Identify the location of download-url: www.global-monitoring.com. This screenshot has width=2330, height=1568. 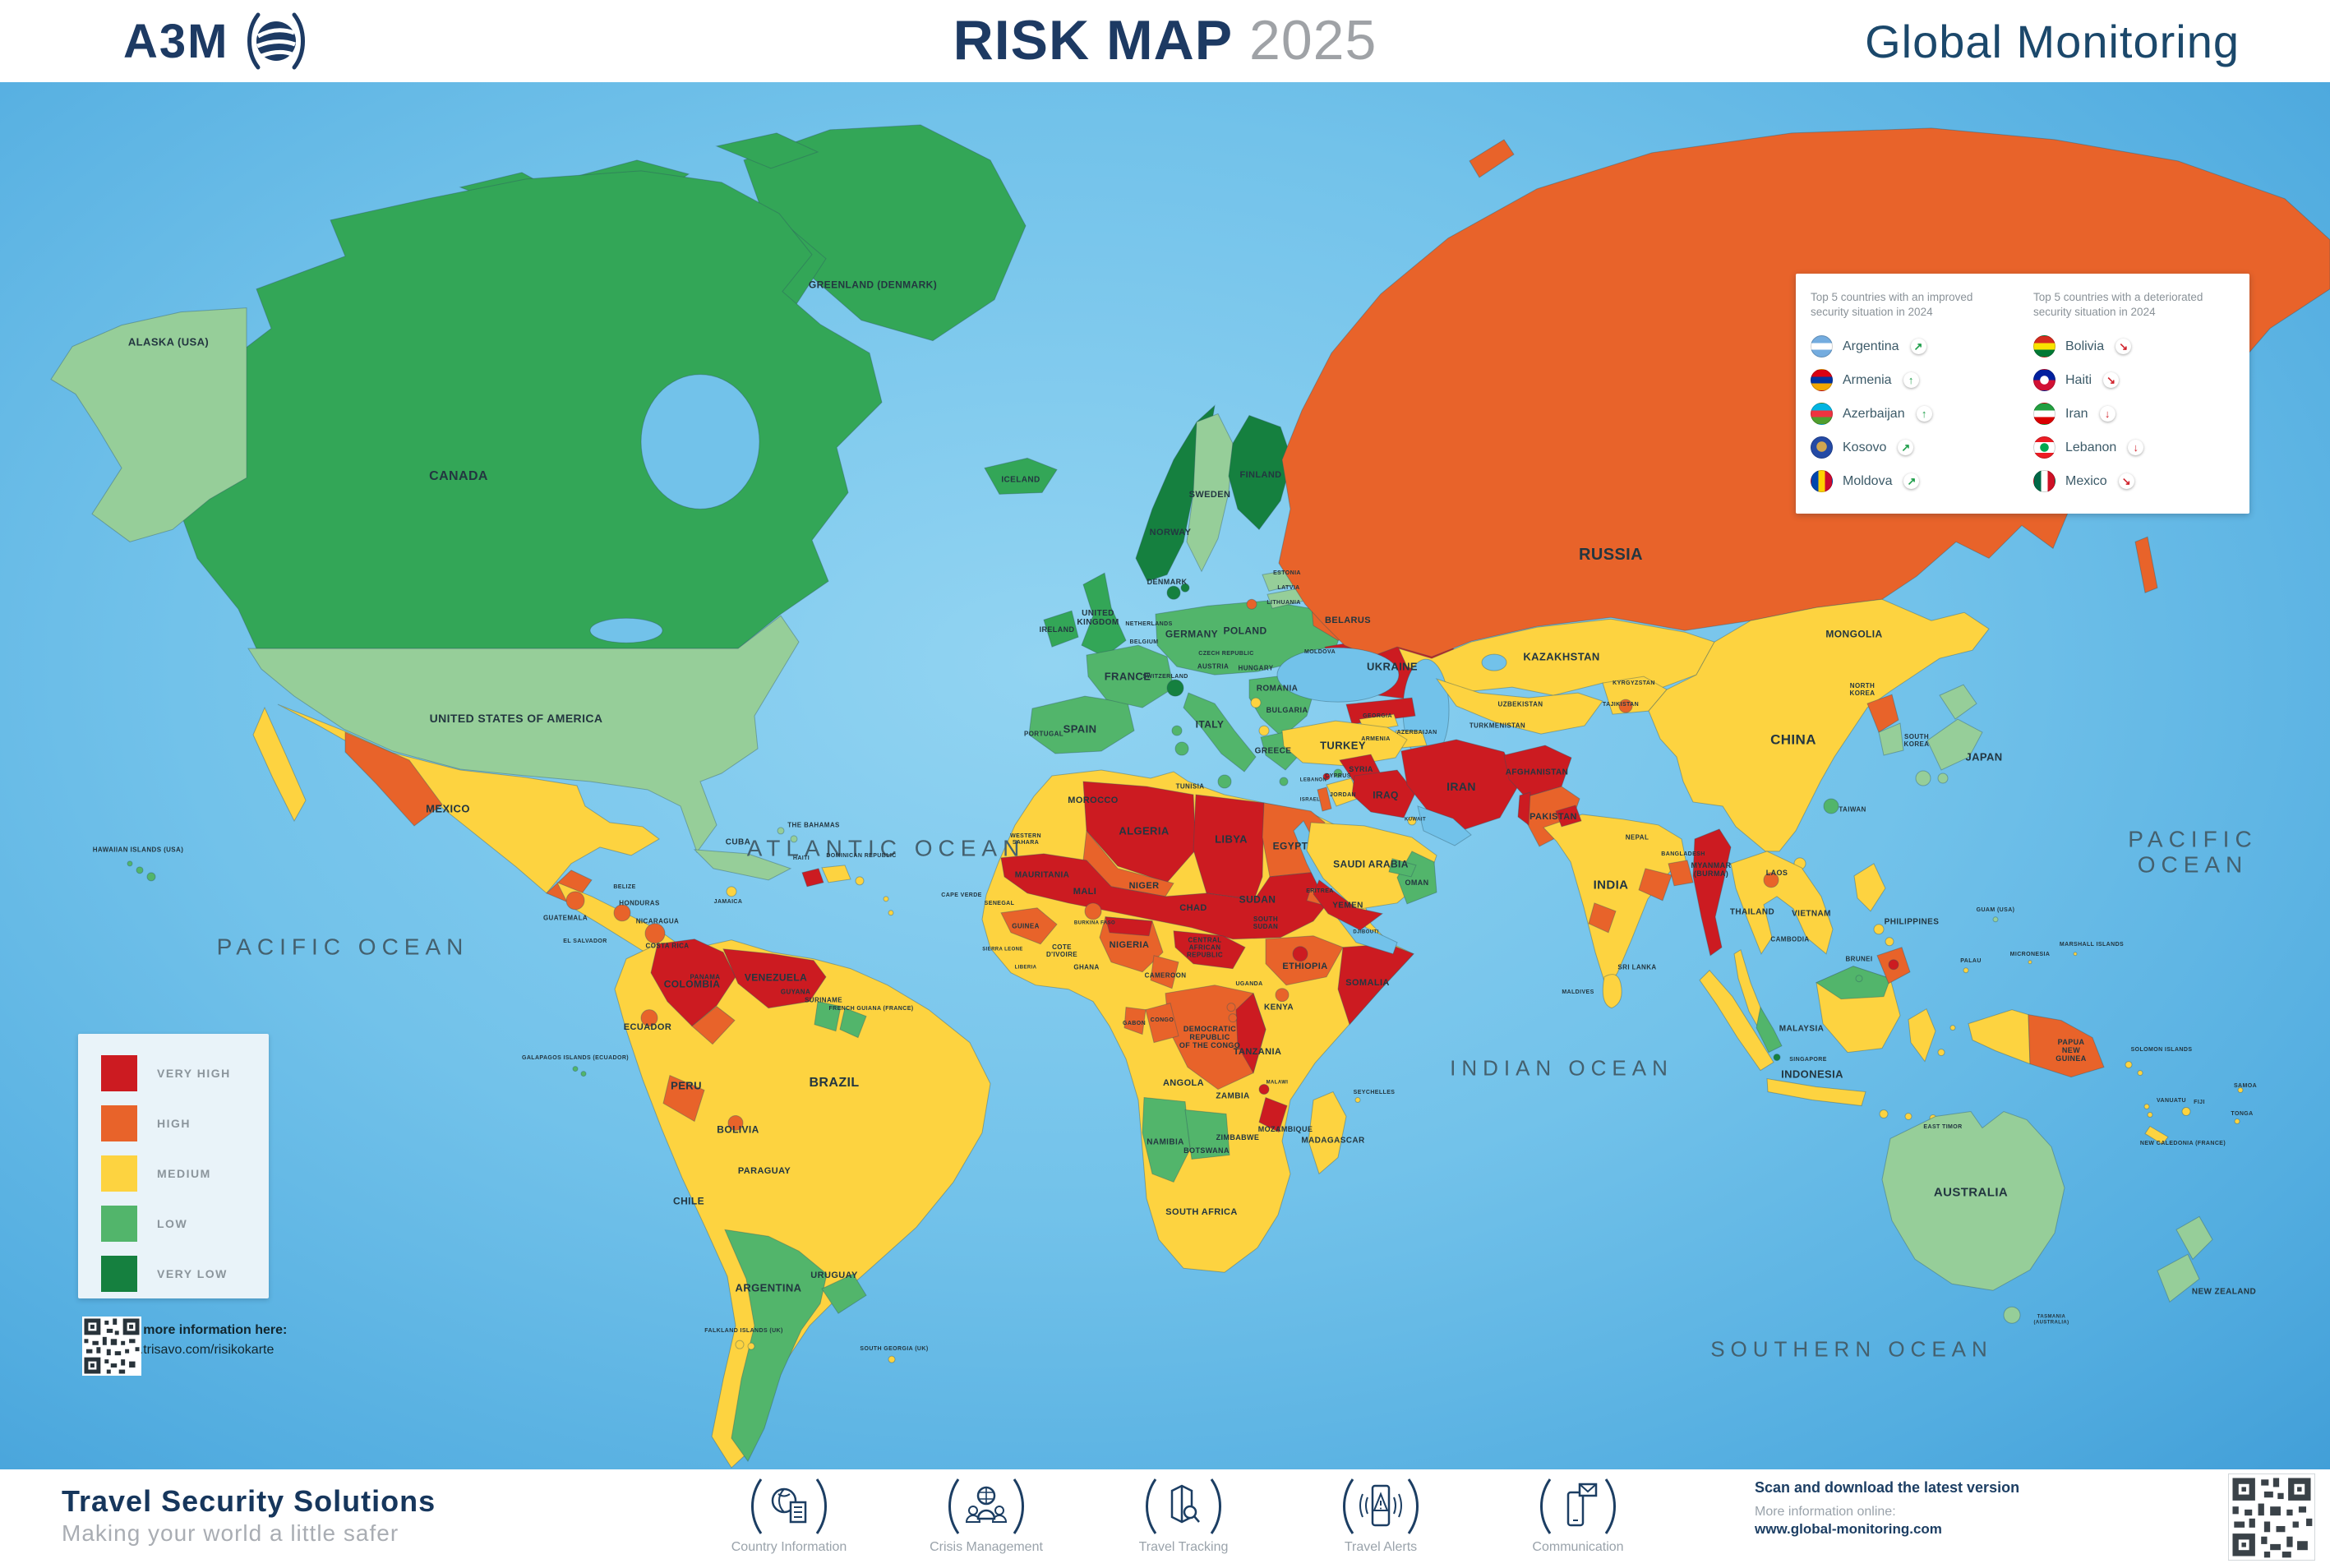
(1848, 1529).